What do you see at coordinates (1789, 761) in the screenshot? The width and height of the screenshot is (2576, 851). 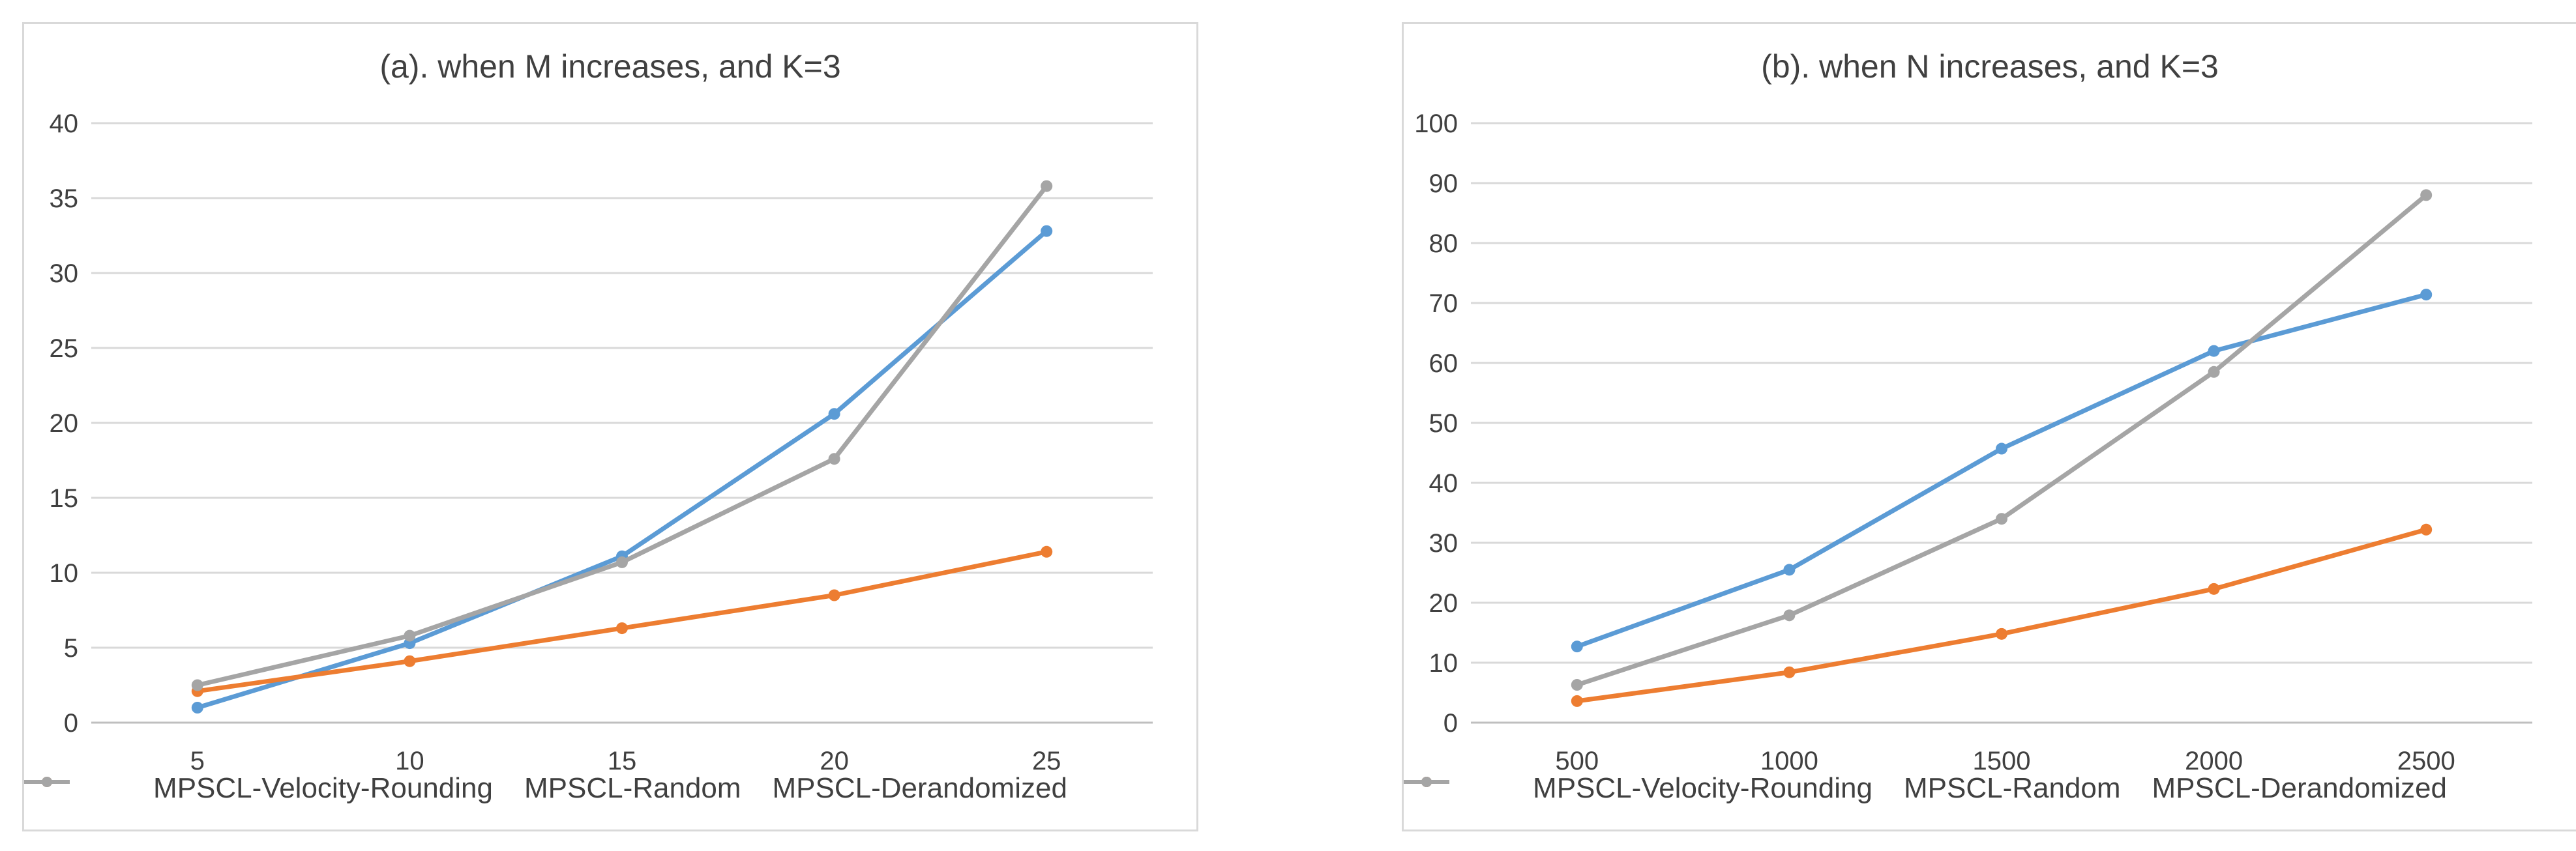 I see `x-tick-label: 1000` at bounding box center [1789, 761].